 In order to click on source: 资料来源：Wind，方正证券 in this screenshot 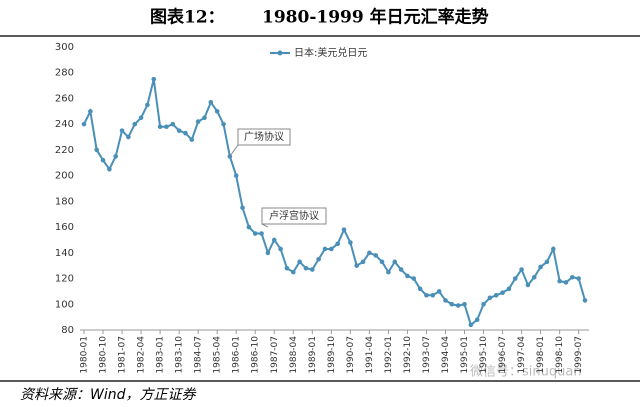, I will do `click(108, 395)`.